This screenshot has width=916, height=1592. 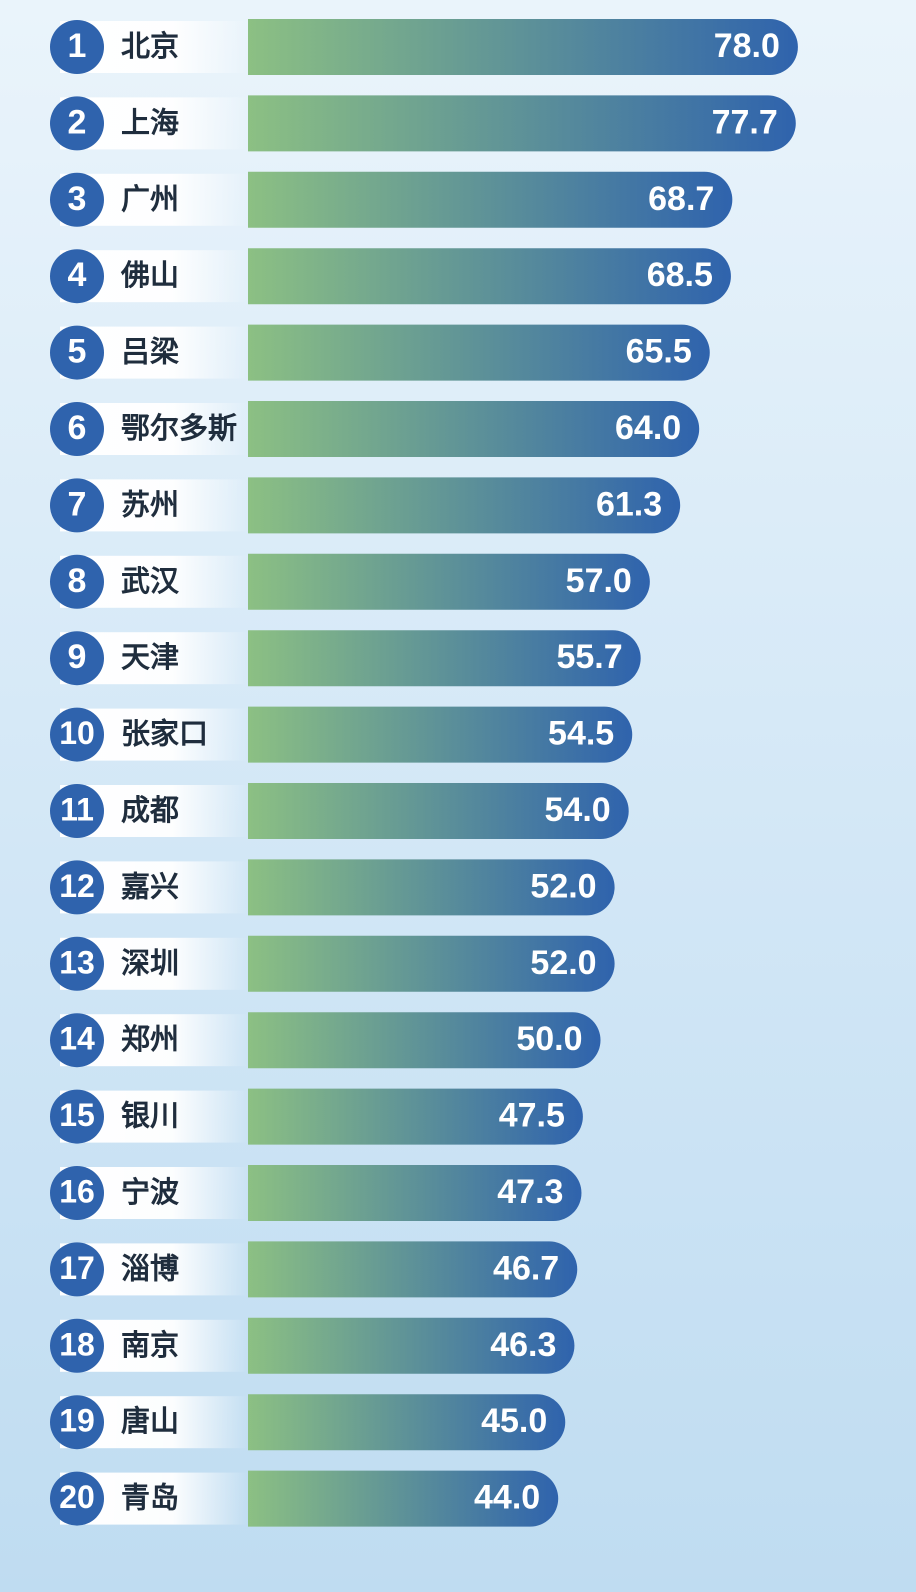 I want to click on rank-number: 12, so click(x=77, y=886).